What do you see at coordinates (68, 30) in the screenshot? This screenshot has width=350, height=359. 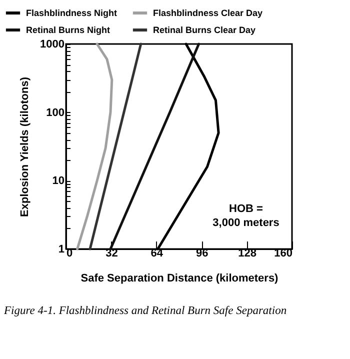 I see `legend-label: Retinal Burns Night` at bounding box center [68, 30].